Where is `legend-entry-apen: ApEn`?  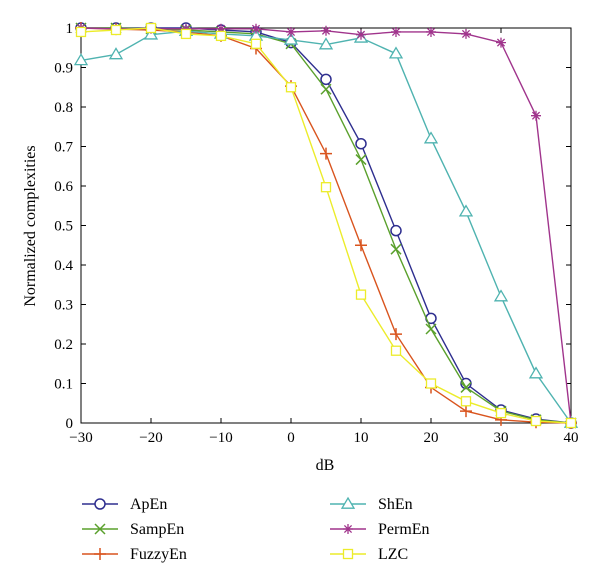
legend-entry-apen: ApEn is located at coordinates (124, 504).